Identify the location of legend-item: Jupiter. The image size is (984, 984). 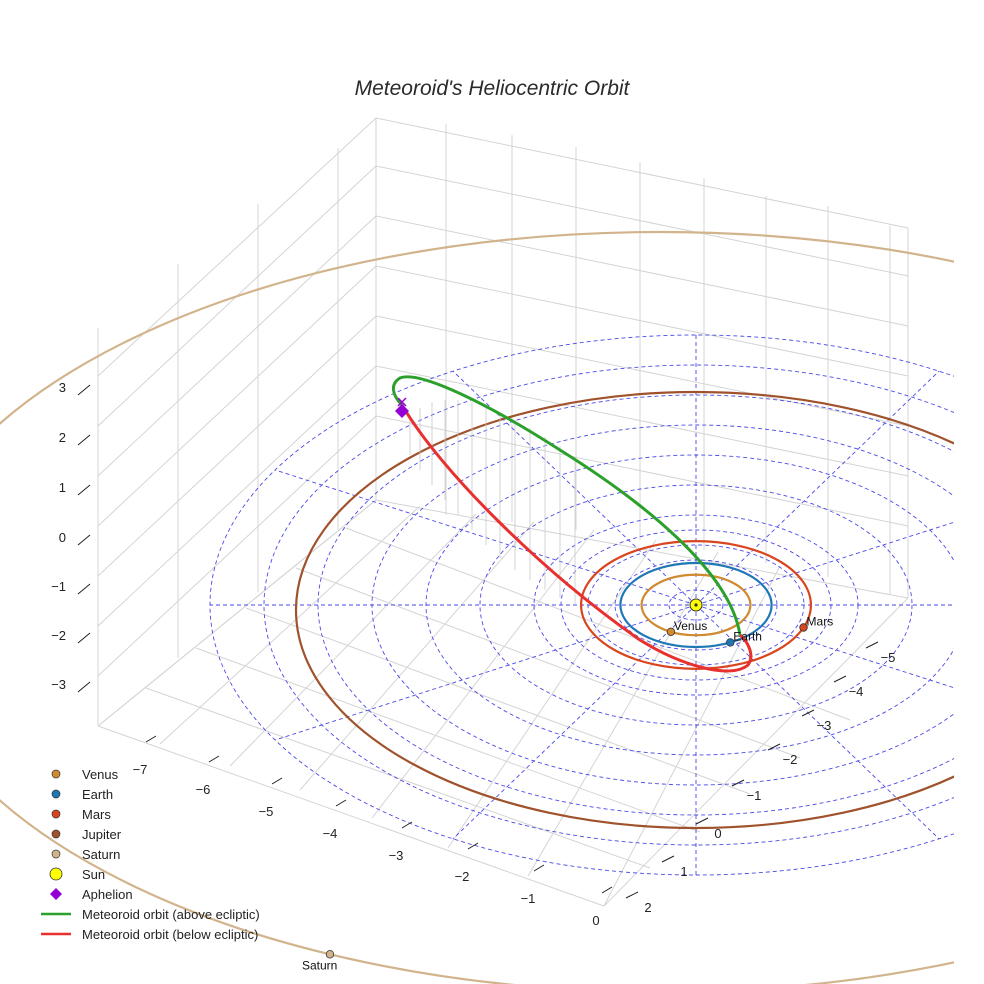
(86, 834).